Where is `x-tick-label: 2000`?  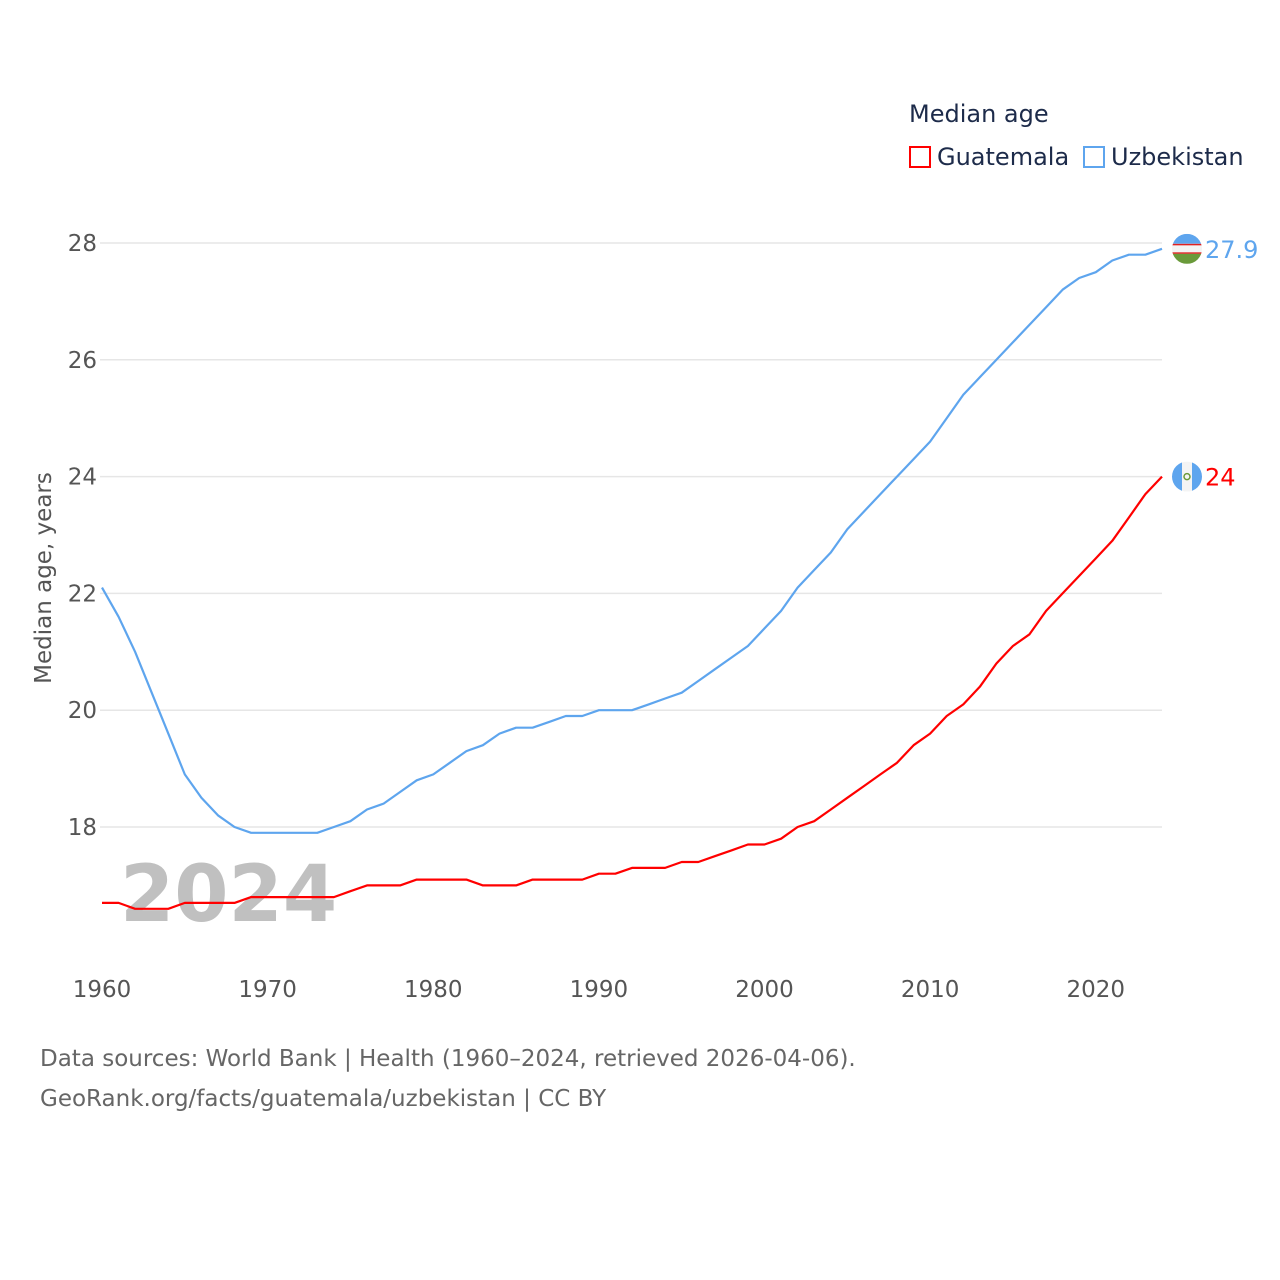 x-tick-label: 2000 is located at coordinates (764, 990).